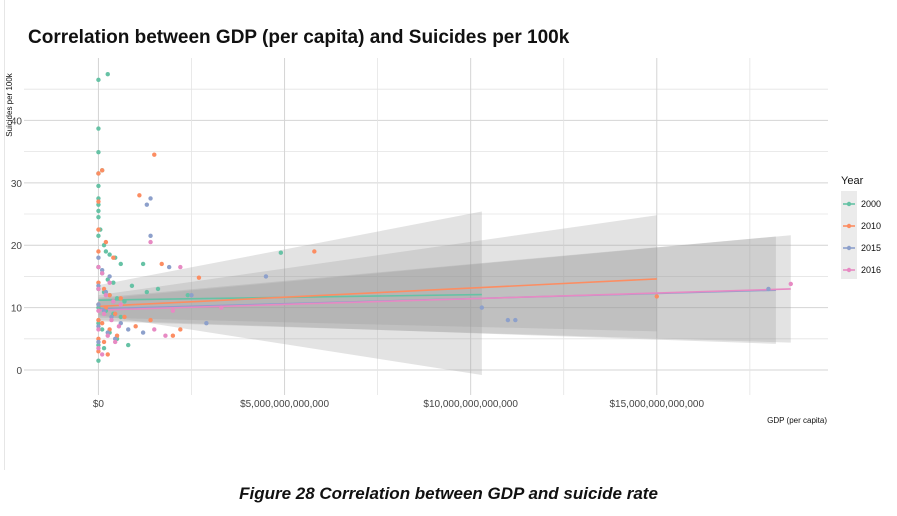 The image size is (897, 516). Describe the element at coordinates (849, 204) in the screenshot. I see `legend-key-point-2000` at that location.